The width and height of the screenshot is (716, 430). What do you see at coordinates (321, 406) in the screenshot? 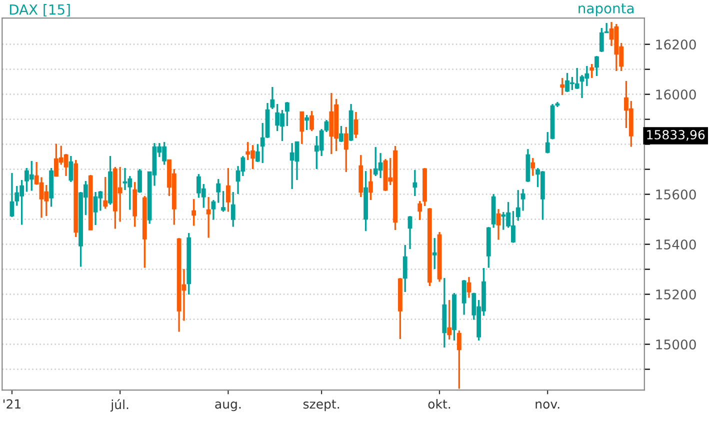
I see `x-tick-label: szept.` at bounding box center [321, 406].